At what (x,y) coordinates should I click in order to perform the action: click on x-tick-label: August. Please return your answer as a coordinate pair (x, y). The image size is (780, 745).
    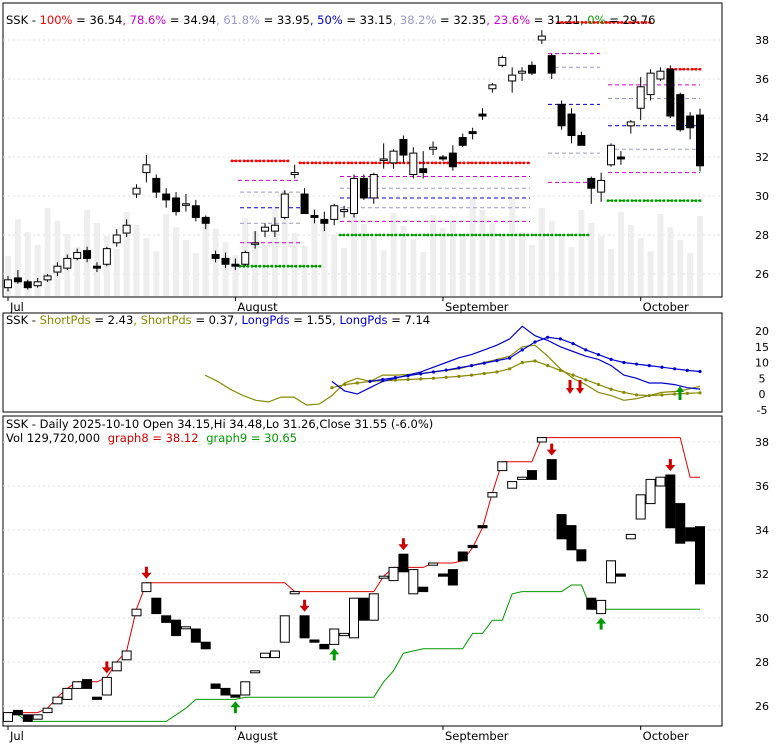
    Looking at the image, I should click on (257, 307).